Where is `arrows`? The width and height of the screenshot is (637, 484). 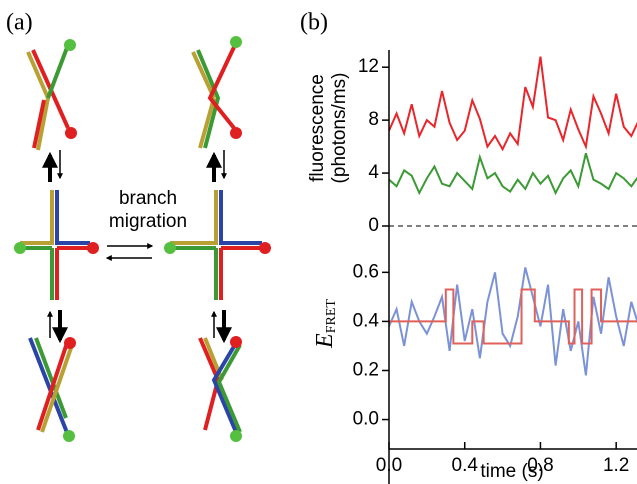
arrows is located at coordinates (137, 247).